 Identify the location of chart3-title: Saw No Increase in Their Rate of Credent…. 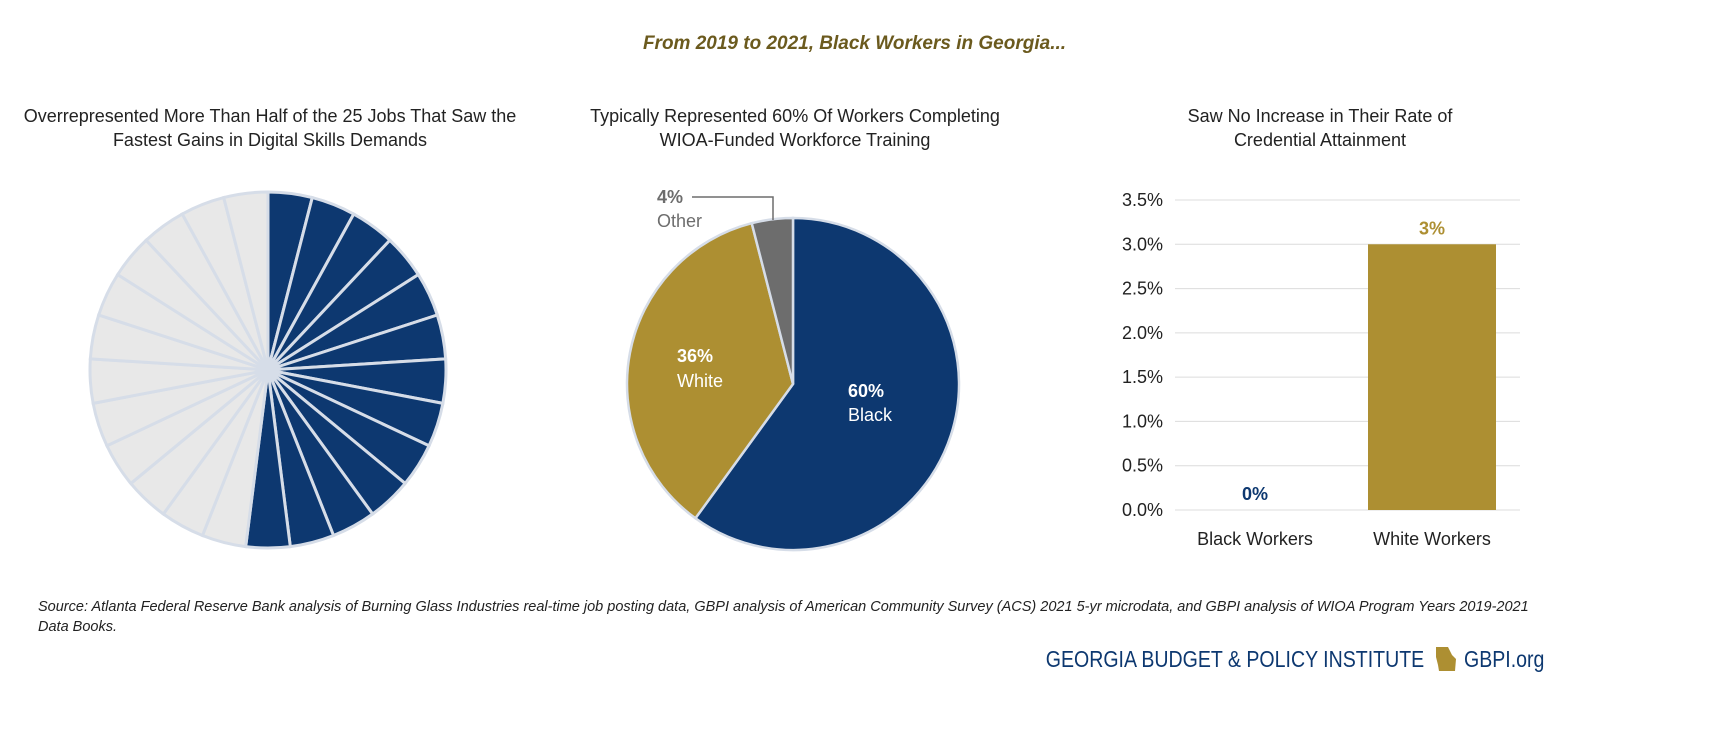
(1320, 128).